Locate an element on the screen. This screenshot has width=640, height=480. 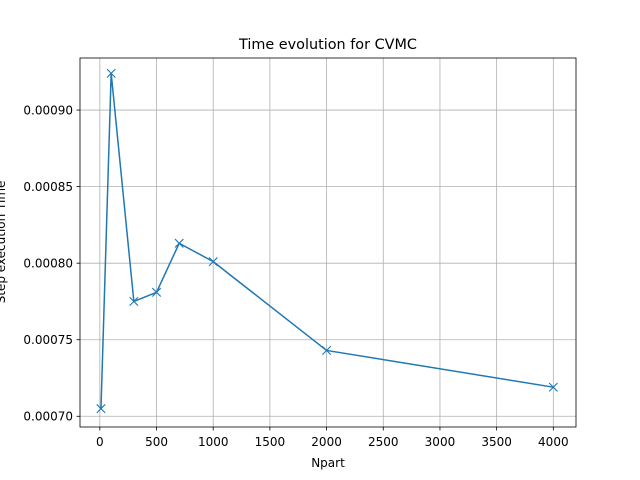
x-tick-label: 500 is located at coordinates (156, 442).